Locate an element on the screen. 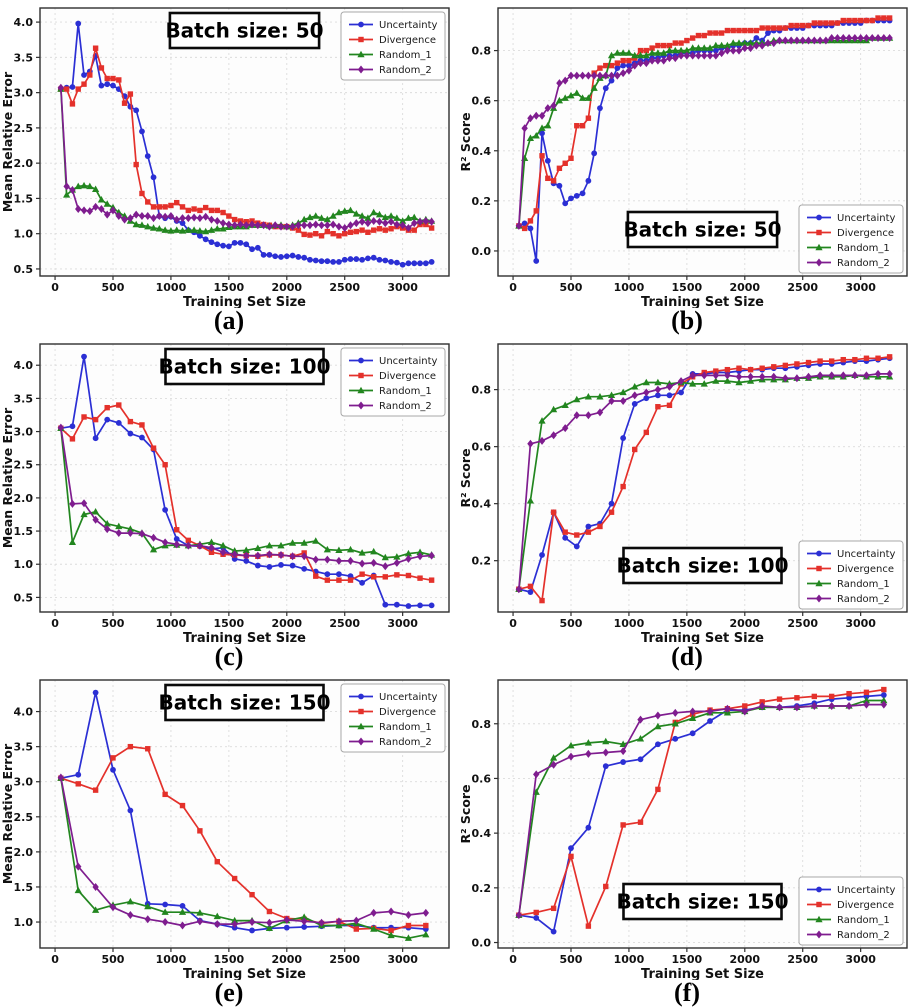 The image size is (916, 1008). svg-text: 0 is located at coordinates (513, 959).